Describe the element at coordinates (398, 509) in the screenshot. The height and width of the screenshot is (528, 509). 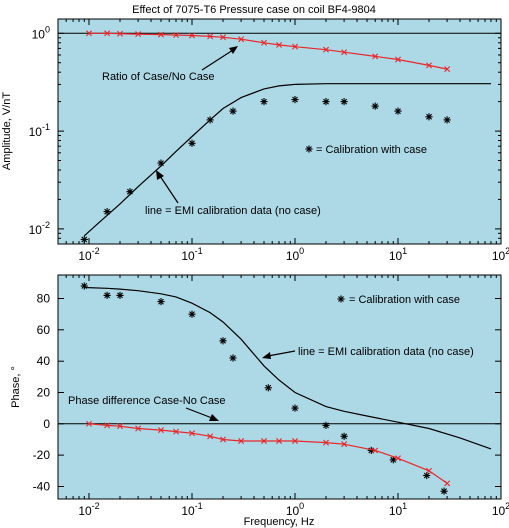
I see `phase-x-tick-label-3: 10¹` at that location.